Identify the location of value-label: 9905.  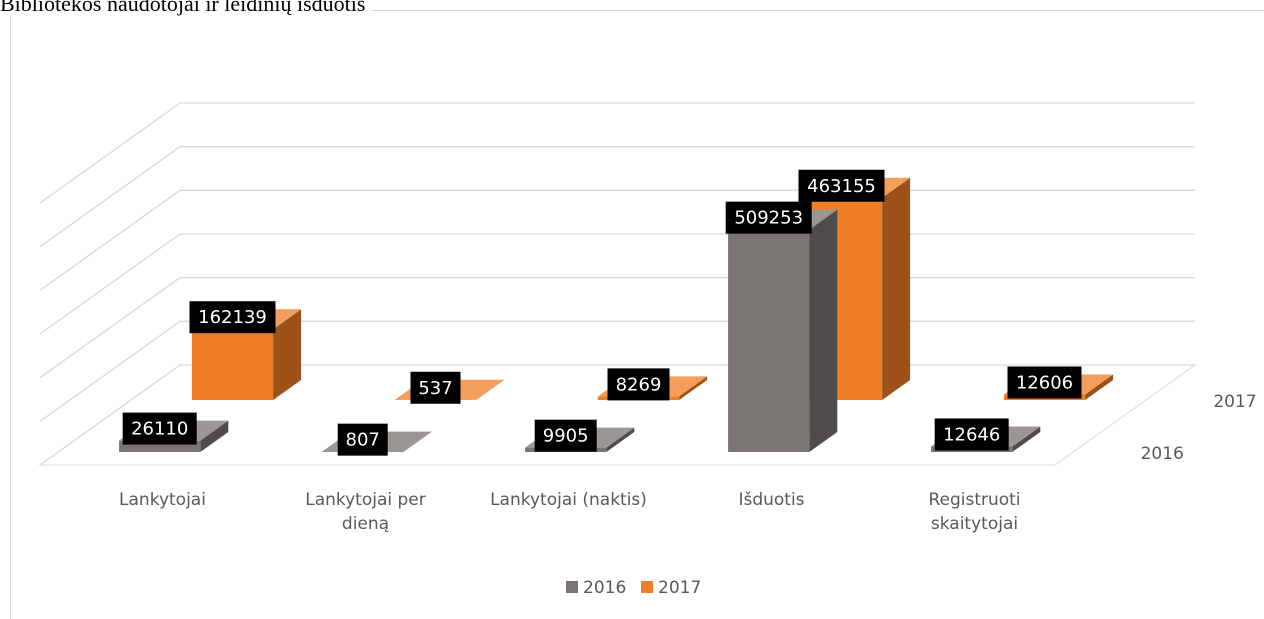
(566, 436).